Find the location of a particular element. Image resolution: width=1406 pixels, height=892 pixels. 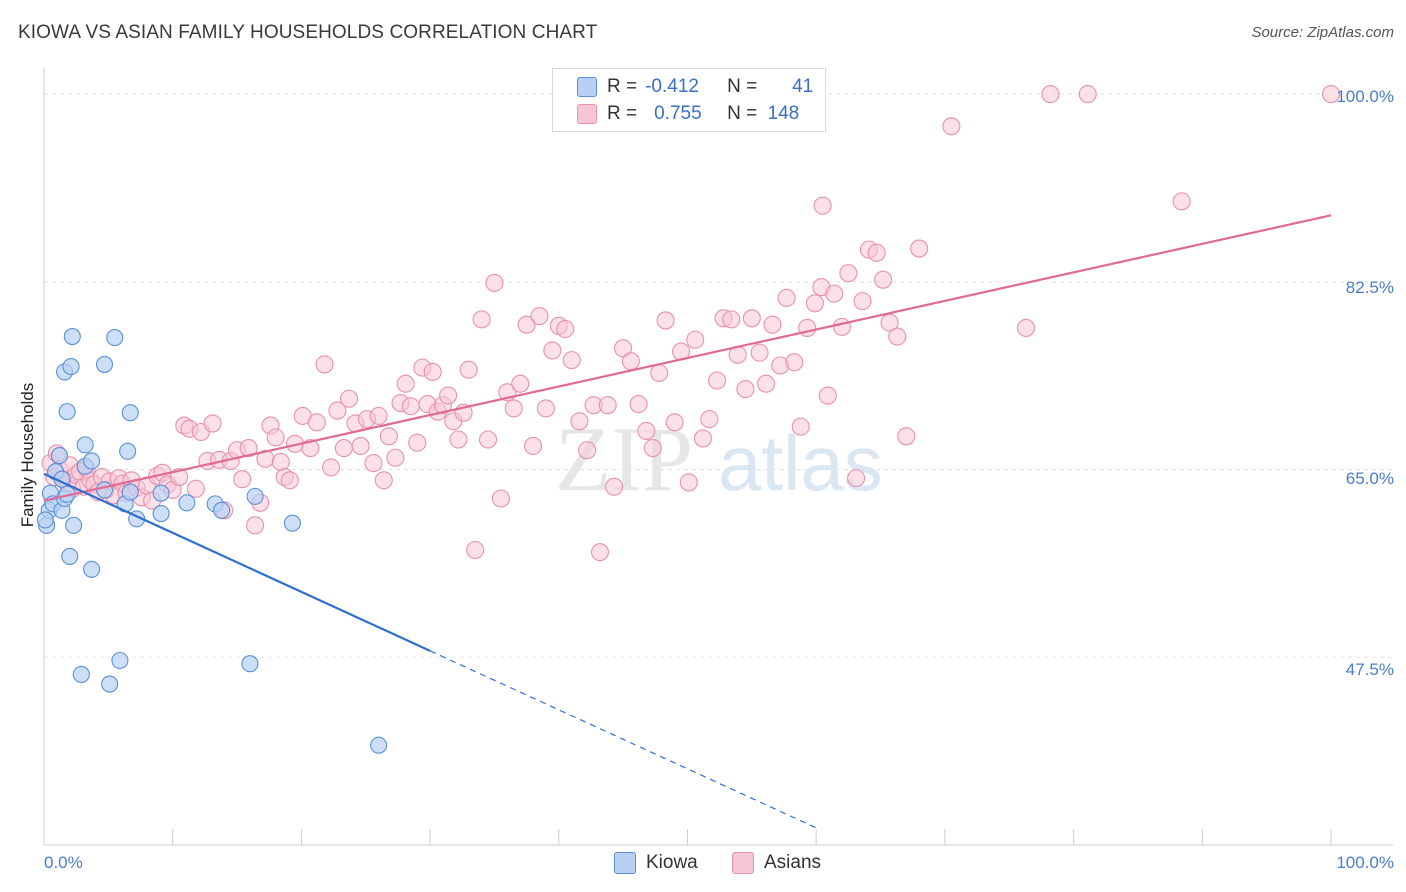

asians-n-label: N = is located at coordinates (742, 113).